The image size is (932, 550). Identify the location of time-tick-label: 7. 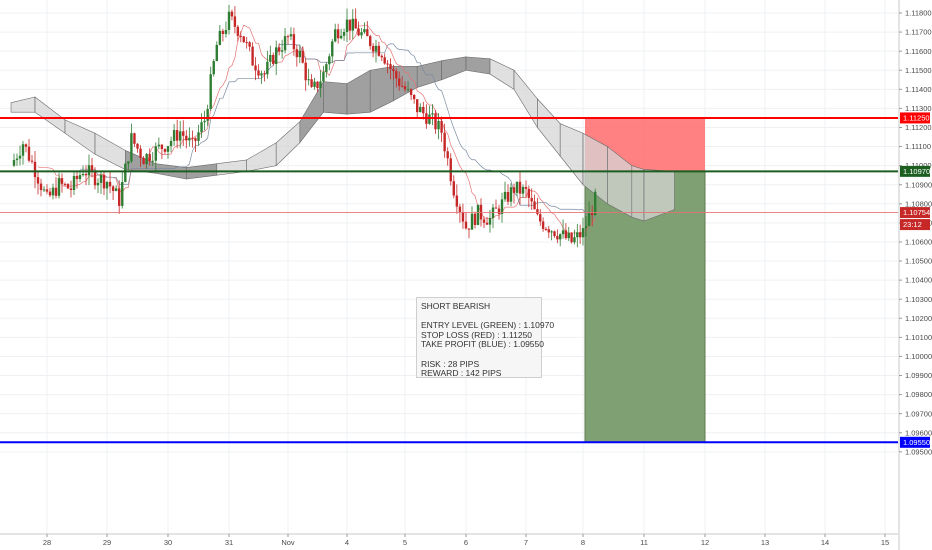
(526, 542).